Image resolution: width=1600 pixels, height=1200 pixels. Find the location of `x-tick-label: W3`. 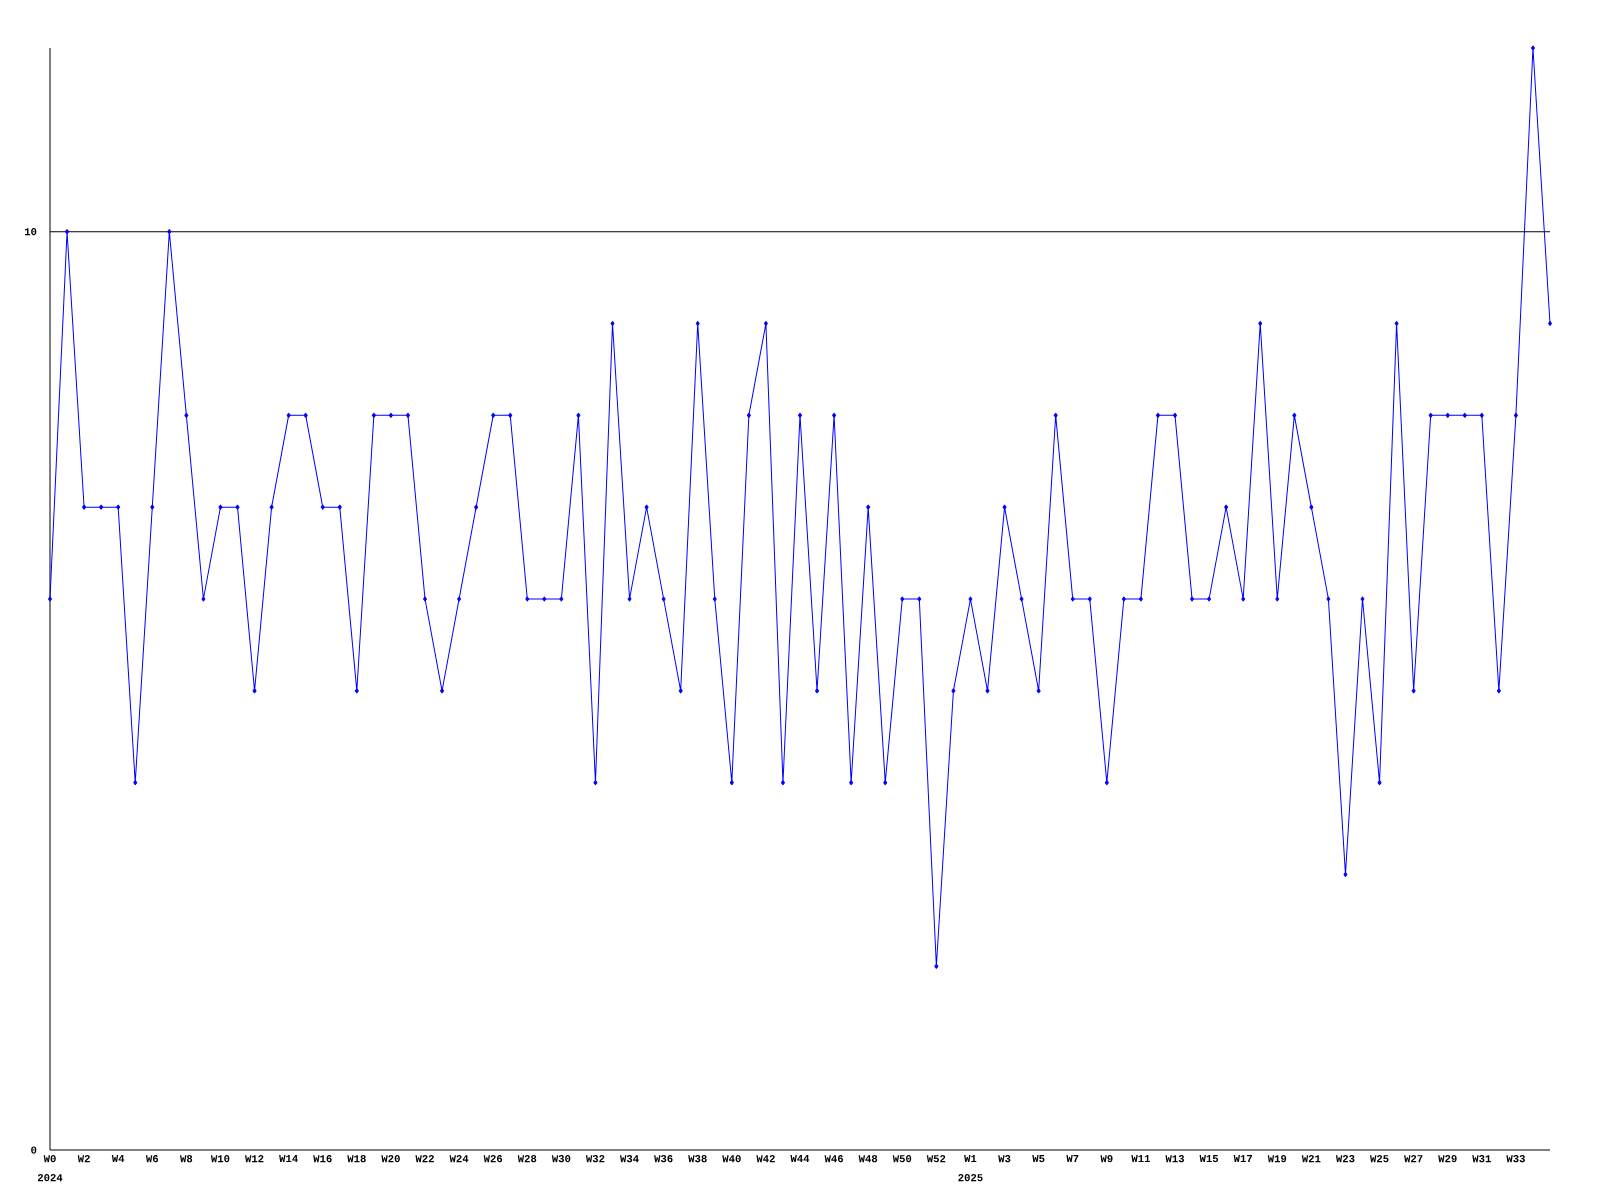

x-tick-label: W3 is located at coordinates (1004, 1159).